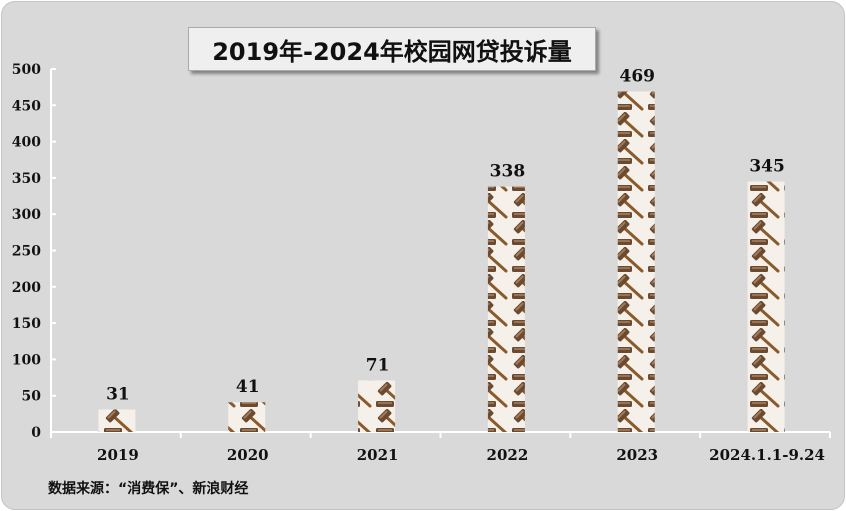  What do you see at coordinates (508, 172) in the screenshot?
I see `data-label: 338` at bounding box center [508, 172].